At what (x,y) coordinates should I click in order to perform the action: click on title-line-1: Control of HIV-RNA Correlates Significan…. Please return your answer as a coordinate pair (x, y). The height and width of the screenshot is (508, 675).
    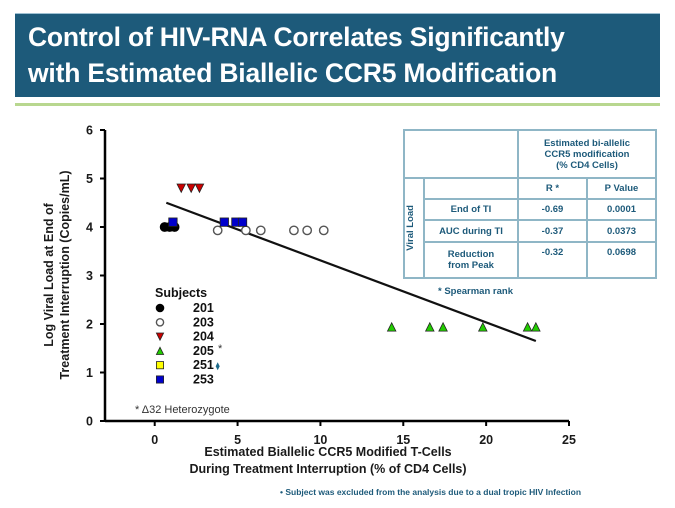
    Looking at the image, I should click on (296, 37).